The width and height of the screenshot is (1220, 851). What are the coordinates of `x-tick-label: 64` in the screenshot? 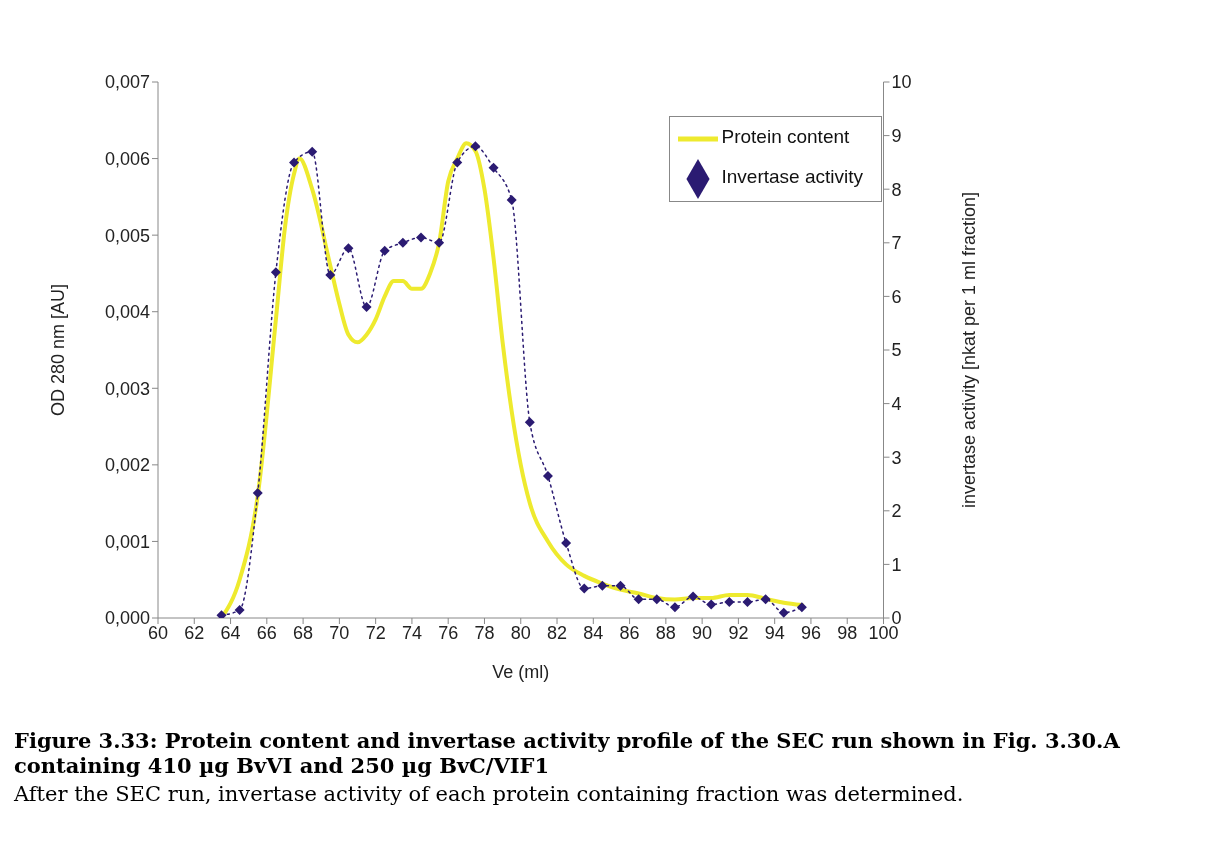 It's located at (230, 632).